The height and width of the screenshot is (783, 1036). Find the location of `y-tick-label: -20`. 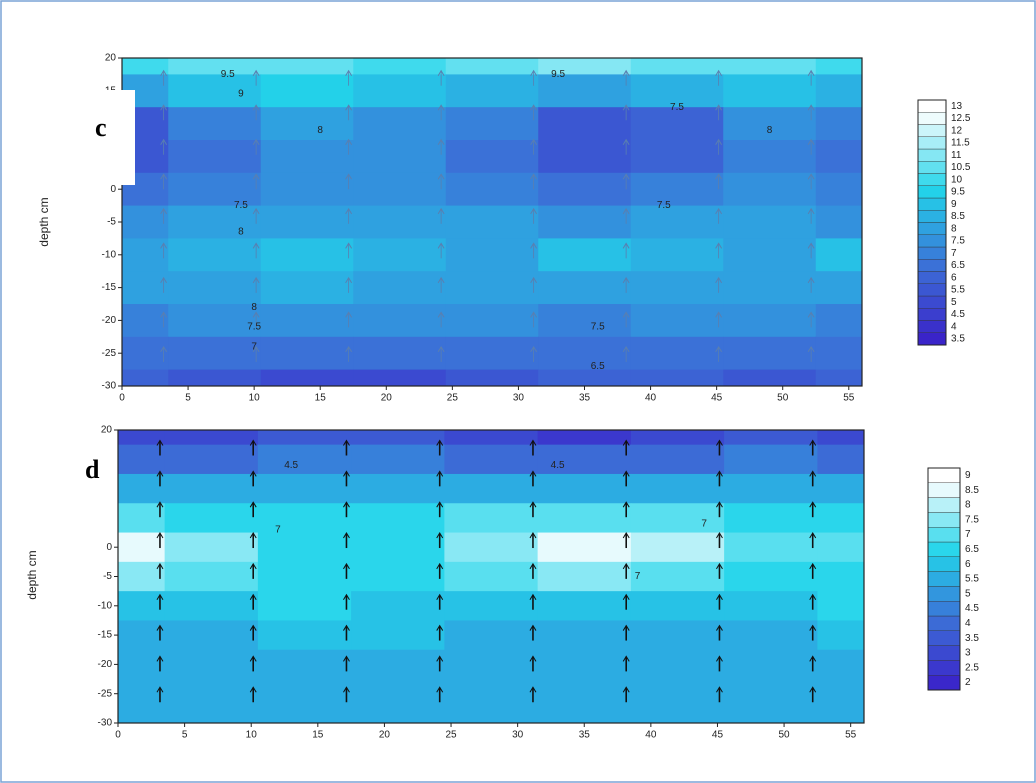

y-tick-label: -20 is located at coordinates (109, 320).